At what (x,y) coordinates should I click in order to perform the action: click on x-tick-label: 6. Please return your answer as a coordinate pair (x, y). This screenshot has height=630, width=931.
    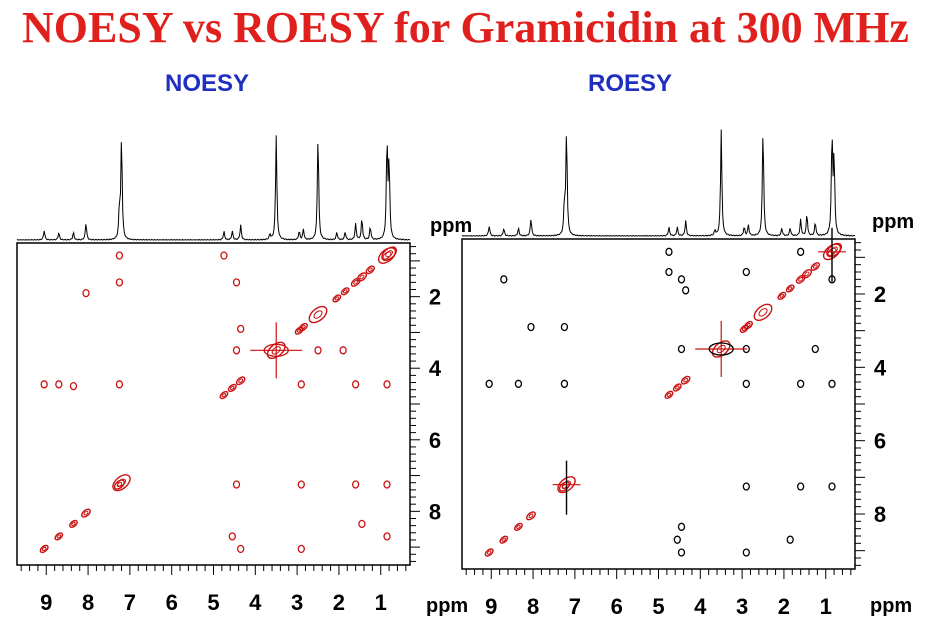
    Looking at the image, I should click on (172, 602).